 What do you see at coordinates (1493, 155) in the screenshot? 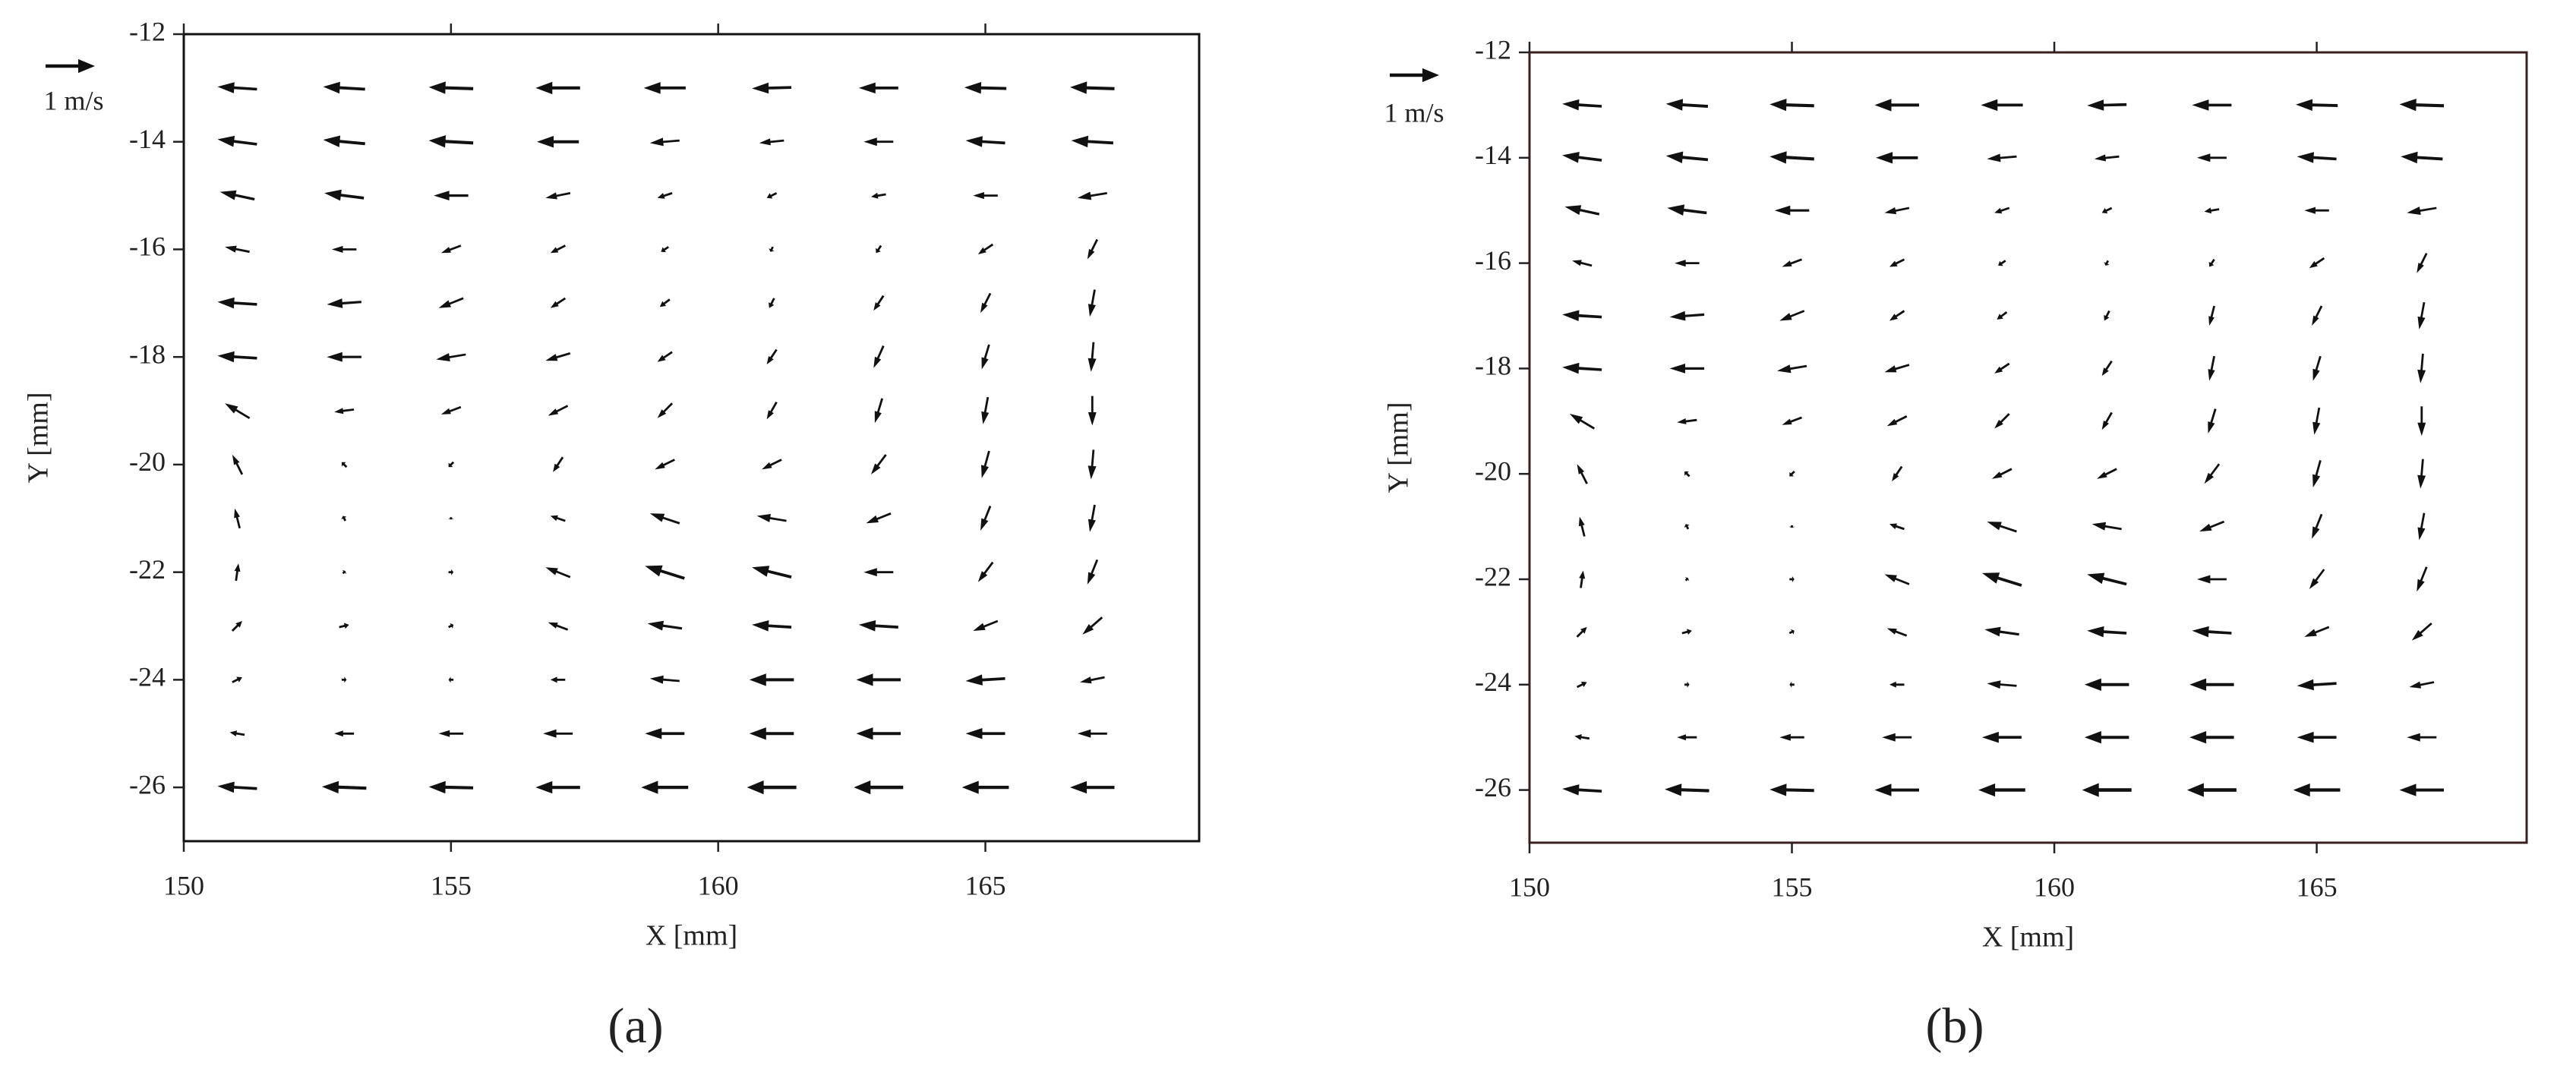
I see `y-tick-label: -14` at bounding box center [1493, 155].